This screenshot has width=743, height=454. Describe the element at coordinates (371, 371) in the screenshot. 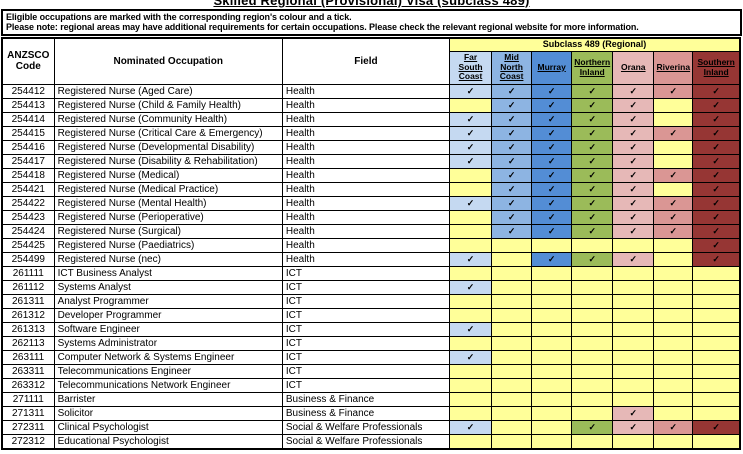

I see `table-row: 263311 Telecommunications Engineer ICT` at that location.